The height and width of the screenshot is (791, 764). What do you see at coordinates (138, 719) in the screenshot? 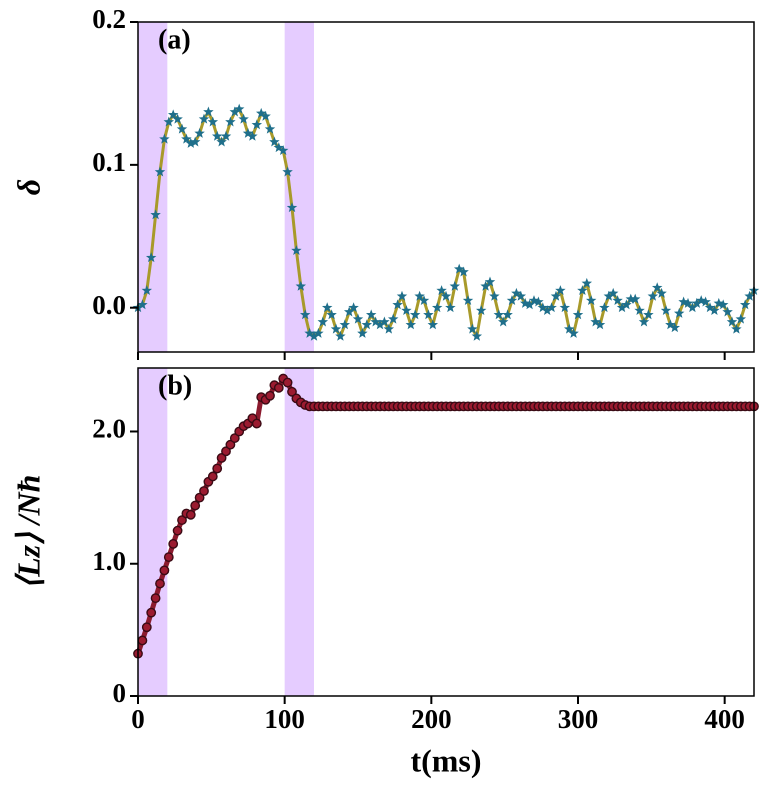
I see `x-tick-label: 0` at bounding box center [138, 719].